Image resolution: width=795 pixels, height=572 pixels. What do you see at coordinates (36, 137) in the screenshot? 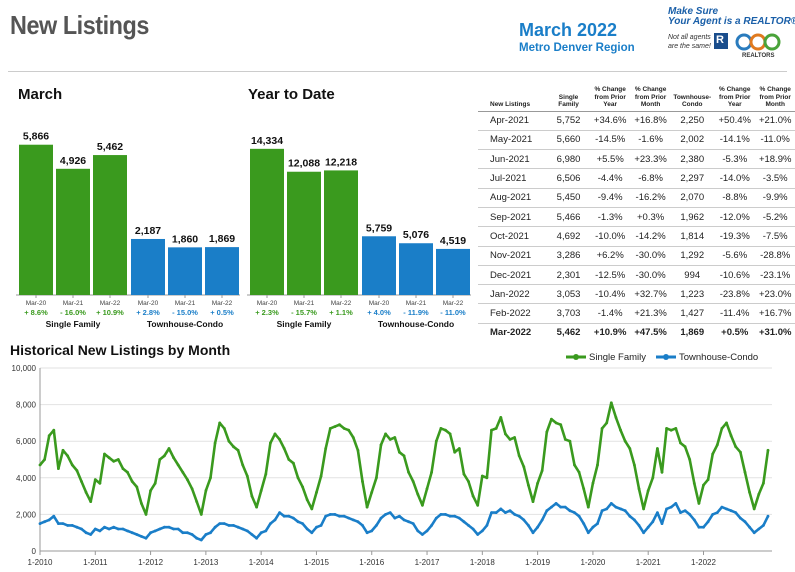
I see `march-value-label: 5,866` at bounding box center [36, 137].